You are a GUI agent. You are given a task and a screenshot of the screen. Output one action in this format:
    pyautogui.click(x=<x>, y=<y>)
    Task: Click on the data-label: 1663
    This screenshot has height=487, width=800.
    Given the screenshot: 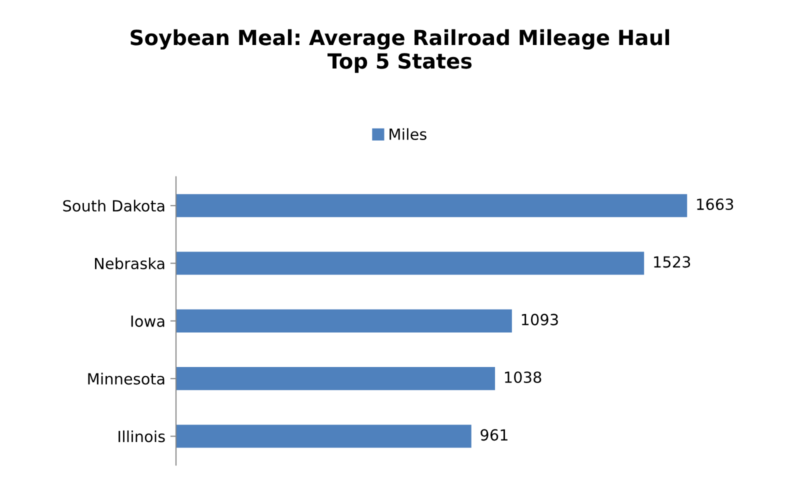 What is the action you would take?
    pyautogui.click(x=715, y=204)
    